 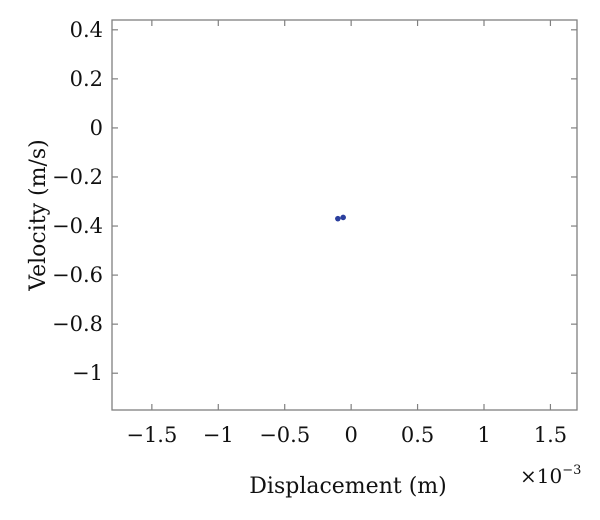 What do you see at coordinates (550, 435) in the screenshot?
I see `x-tick-label: 1.5` at bounding box center [550, 435].